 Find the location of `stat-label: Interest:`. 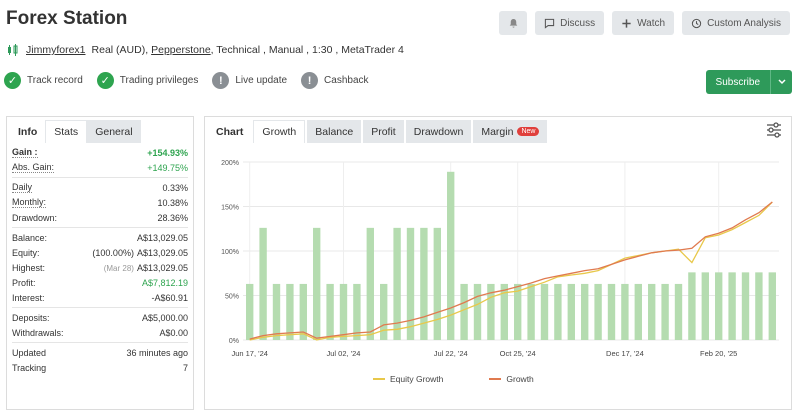

stat-label: Interest: is located at coordinates (28, 297).